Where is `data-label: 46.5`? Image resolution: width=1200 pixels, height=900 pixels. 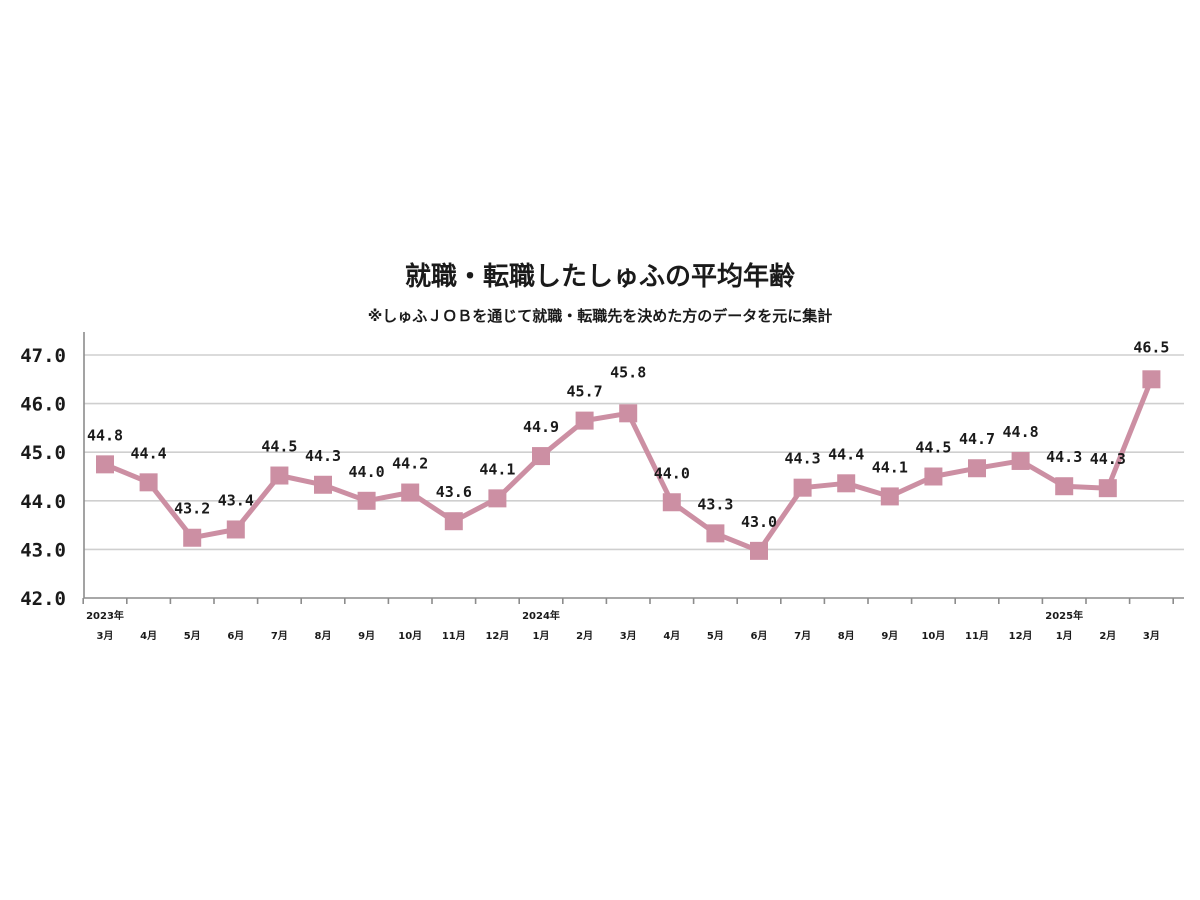
data-label: 46.5 is located at coordinates (1151, 347).